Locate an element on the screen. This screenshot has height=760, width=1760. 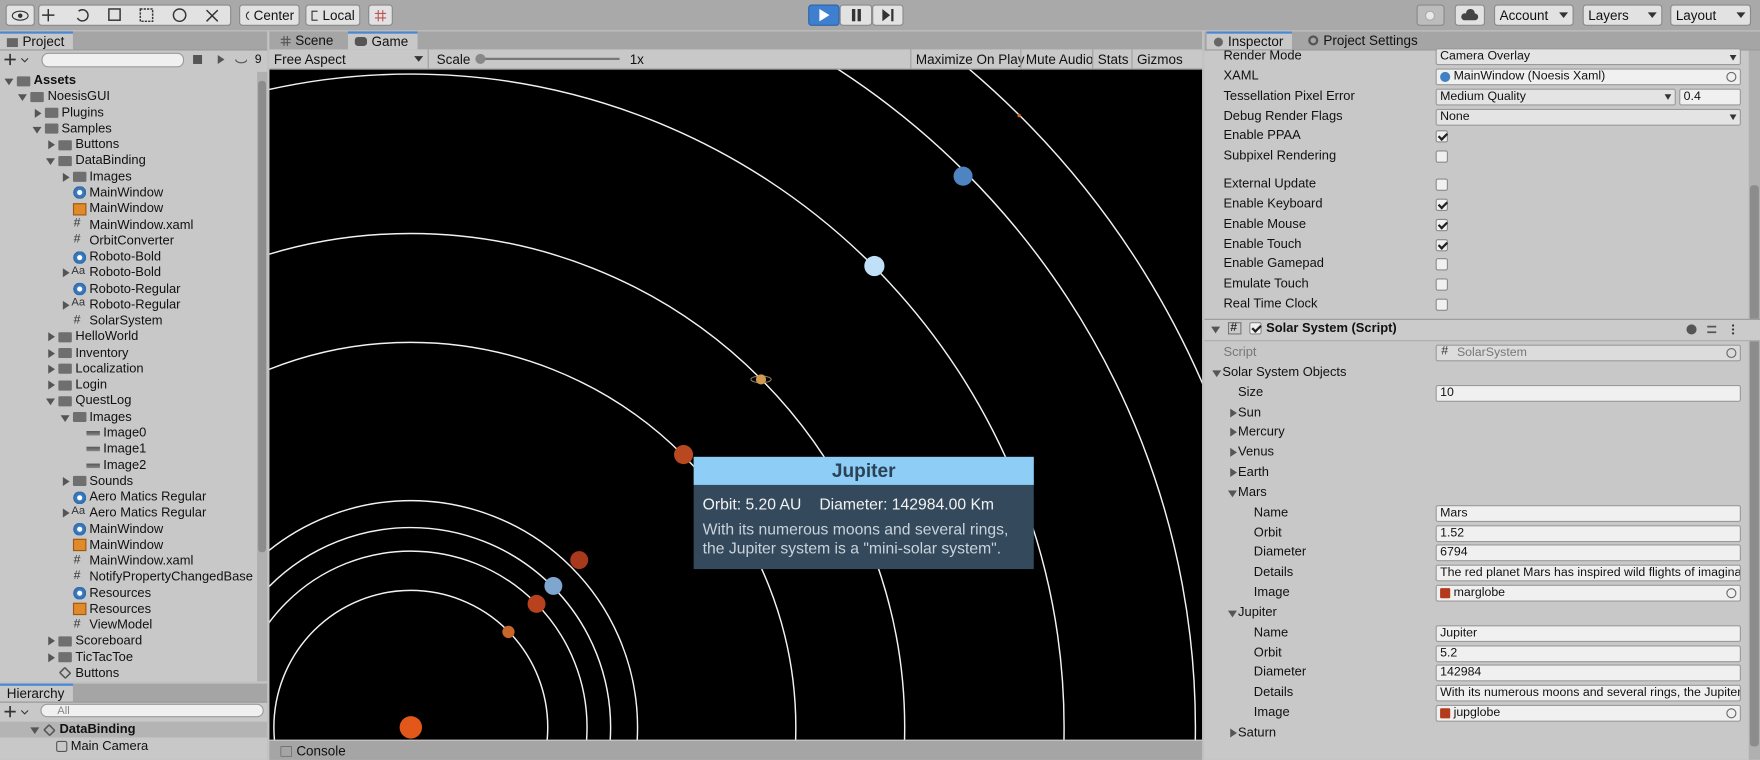
object-field: marglobe is located at coordinates (1588, 593).